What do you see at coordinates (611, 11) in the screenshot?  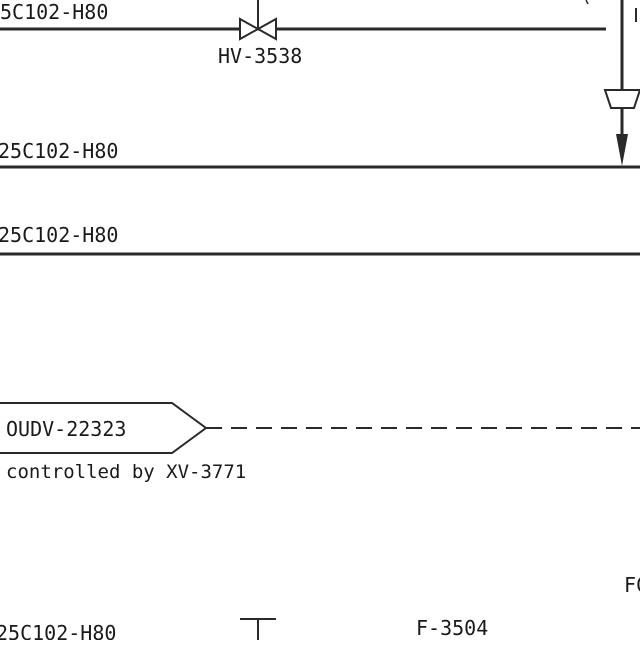 I see `tag-edge-partial` at bounding box center [611, 11].